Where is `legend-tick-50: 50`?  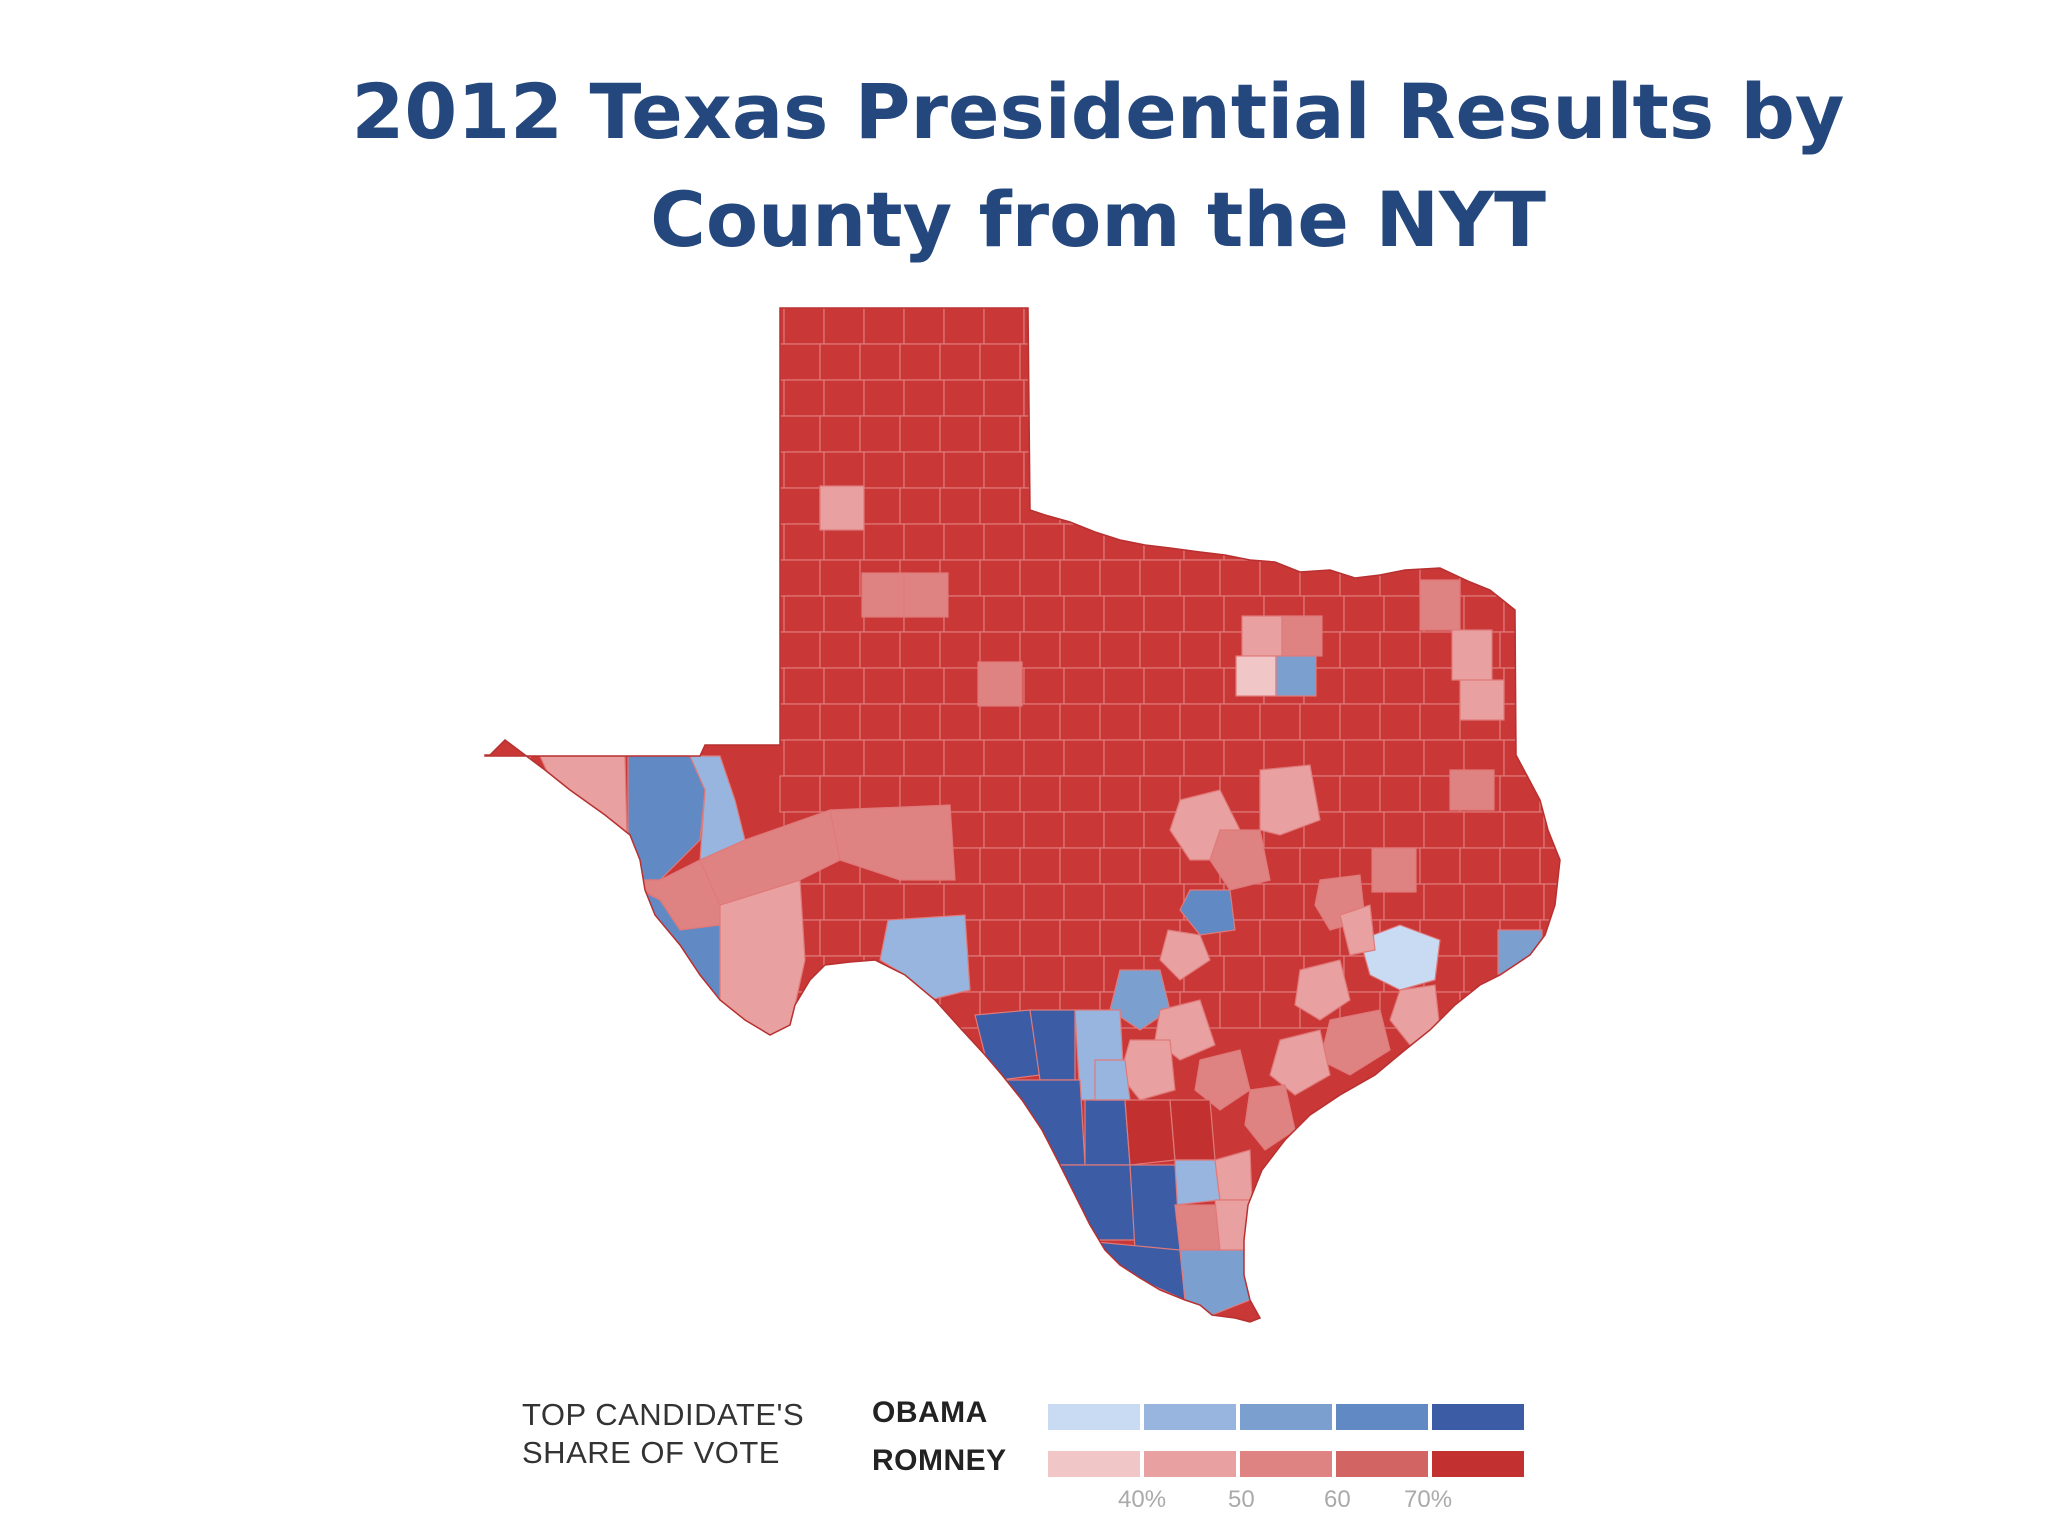
legend-tick-50: 50 is located at coordinates (1241, 1499).